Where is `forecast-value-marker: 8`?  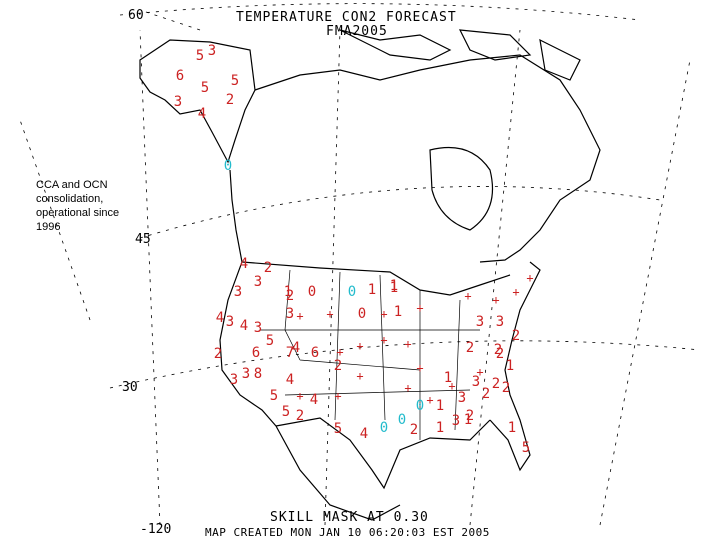 forecast-value-marker: 8 is located at coordinates (258, 374).